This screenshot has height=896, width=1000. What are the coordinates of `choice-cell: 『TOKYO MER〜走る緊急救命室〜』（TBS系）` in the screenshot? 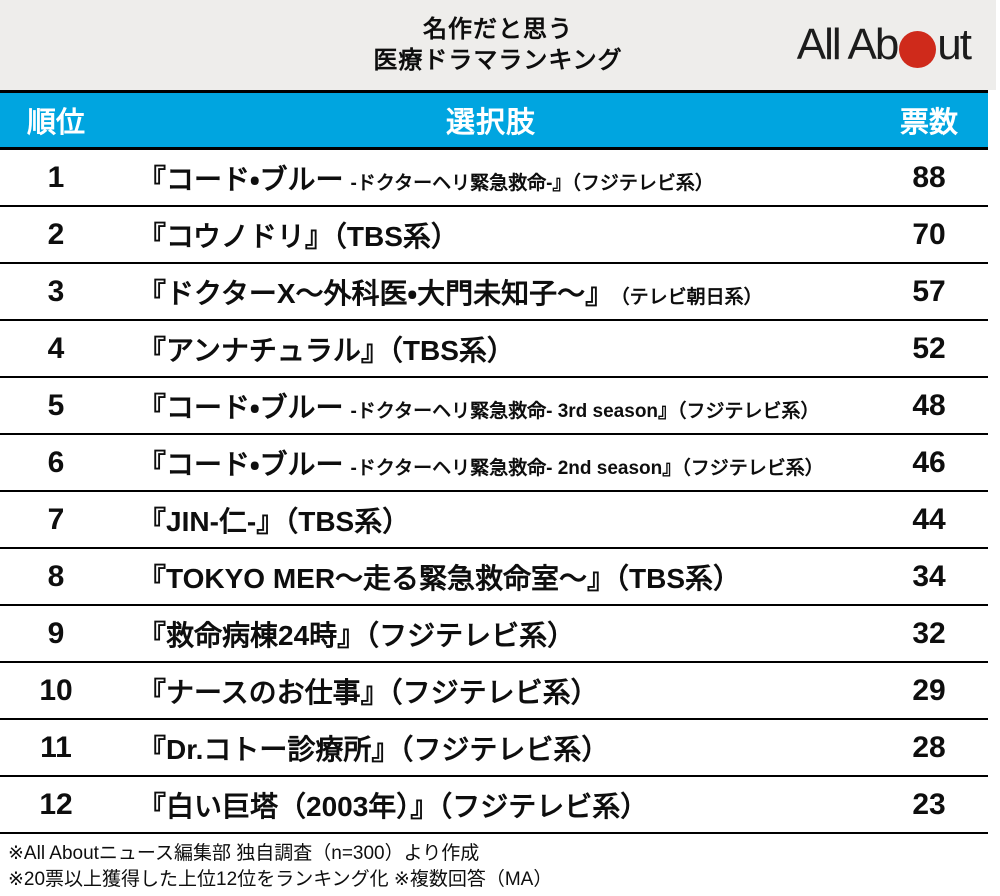 It's located at (491, 577).